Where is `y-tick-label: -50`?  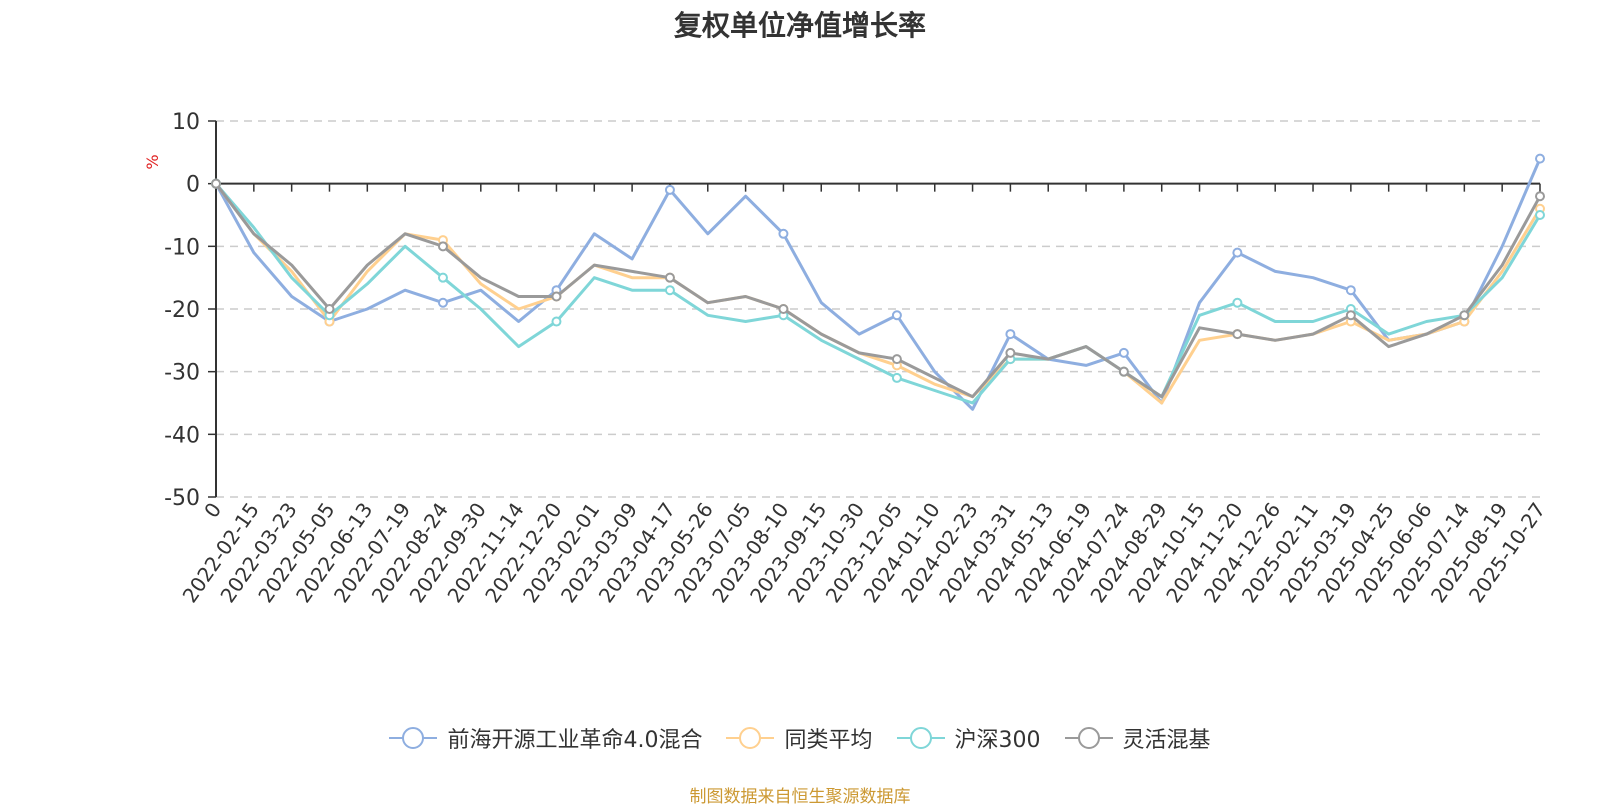 y-tick-label: -50 is located at coordinates (182, 498).